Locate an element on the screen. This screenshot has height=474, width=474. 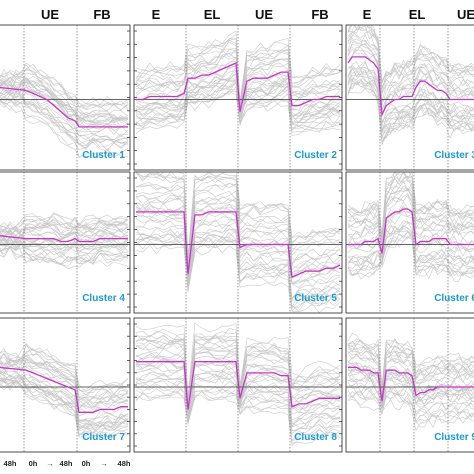
panel-cluster-1: Cluster 1 is located at coordinates (65, 97).